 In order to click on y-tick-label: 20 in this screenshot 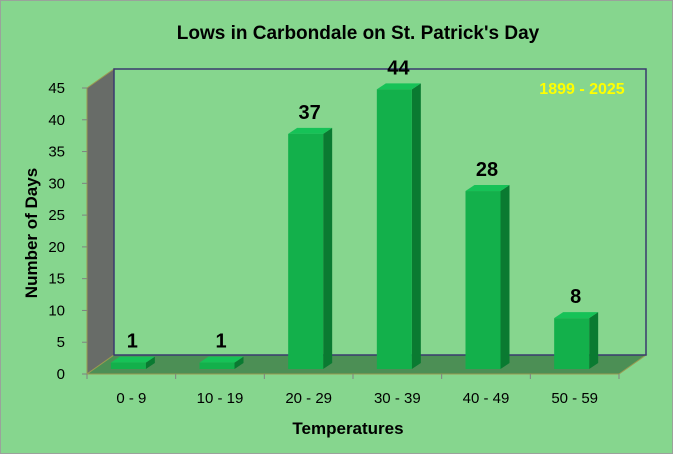, I will do `click(56, 247)`.